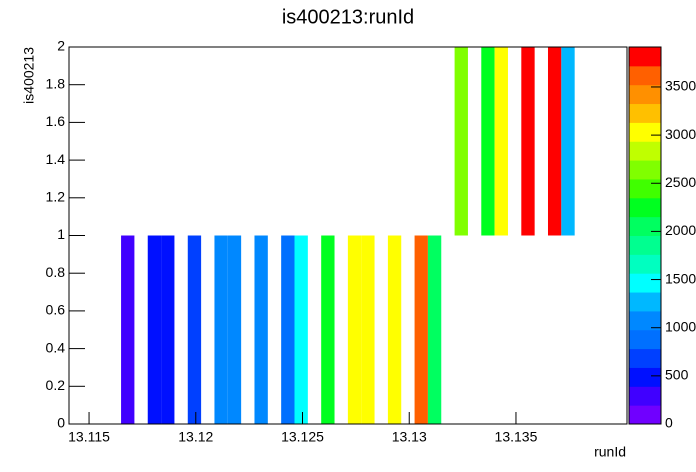 This screenshot has height=472, width=696. I want to click on z-tick-label: 1500, so click(680, 278).